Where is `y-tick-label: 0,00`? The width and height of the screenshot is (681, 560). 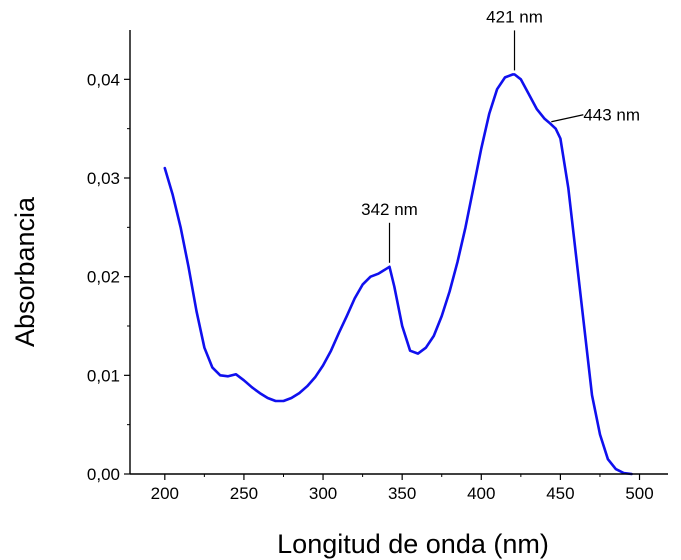
y-tick-label: 0,00 is located at coordinates (103, 474).